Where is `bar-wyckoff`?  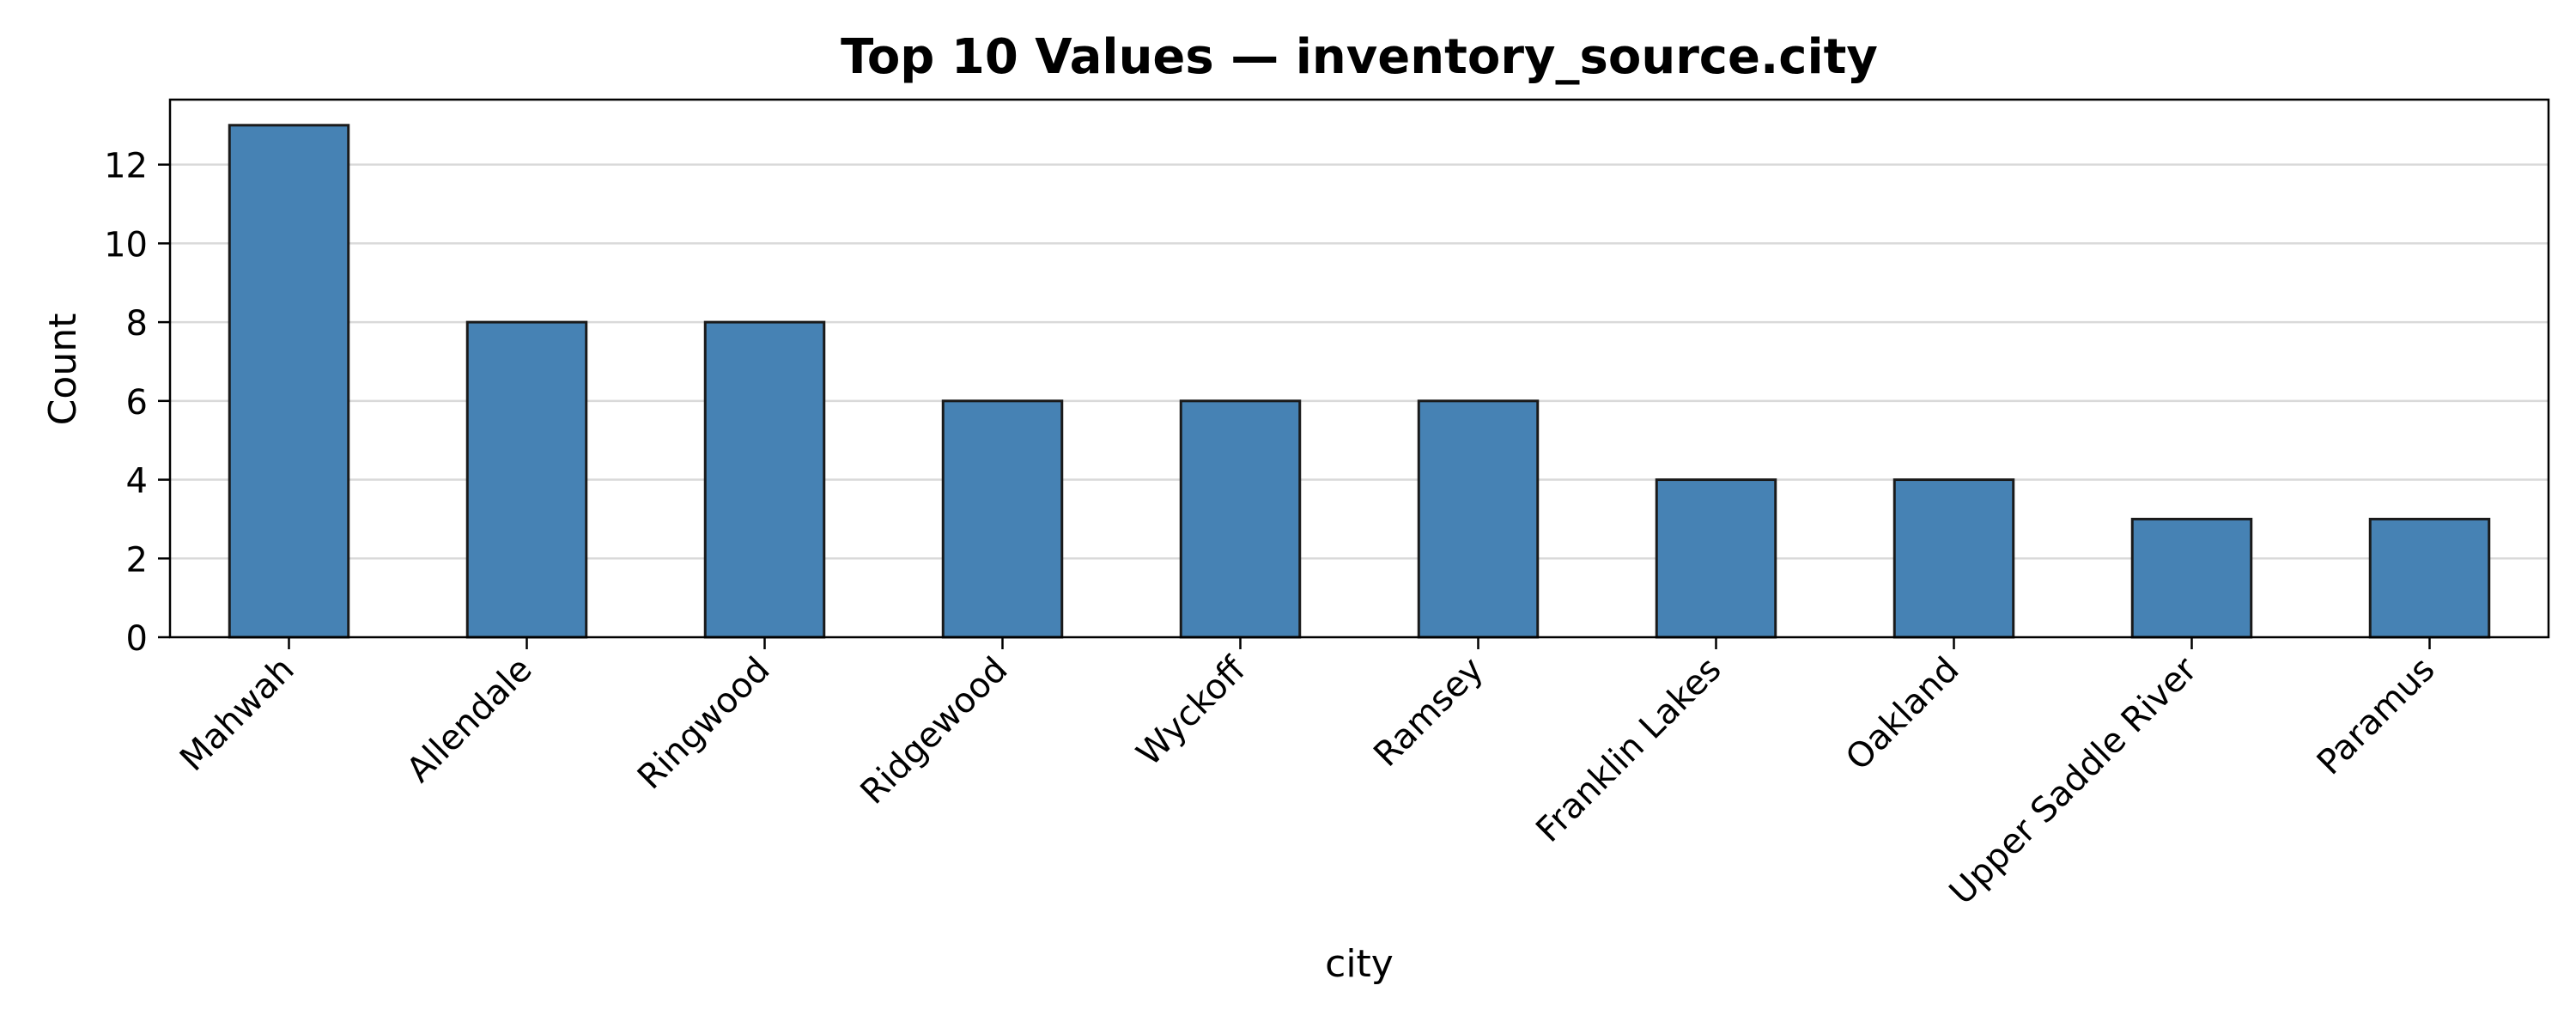 bar-wyckoff is located at coordinates (1240, 519).